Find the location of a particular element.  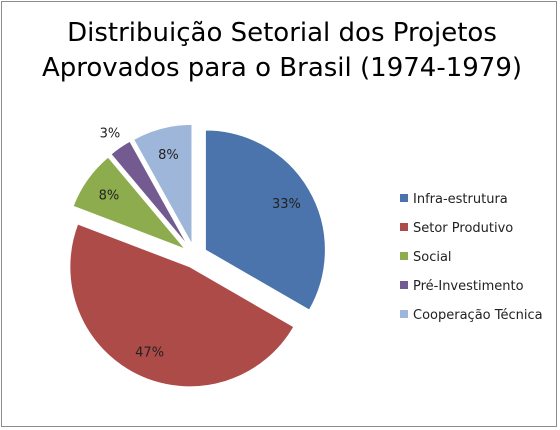

chart-title-line-1: Distribuição Setorial dos Projetos is located at coordinates (282, 33).